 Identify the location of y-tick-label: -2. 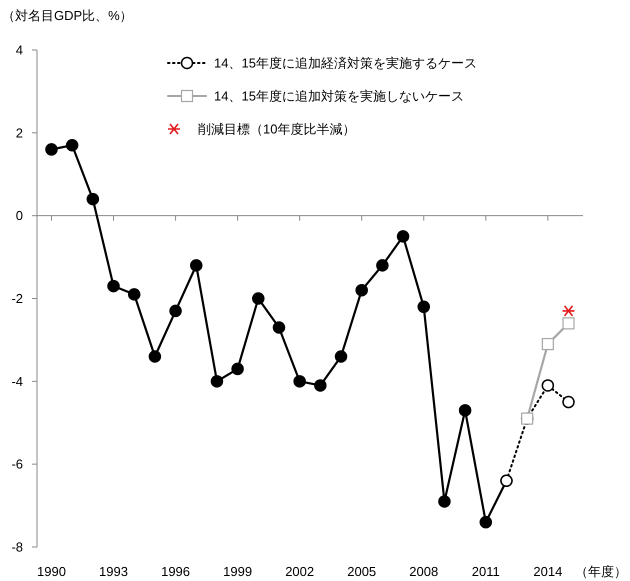
(17, 298).